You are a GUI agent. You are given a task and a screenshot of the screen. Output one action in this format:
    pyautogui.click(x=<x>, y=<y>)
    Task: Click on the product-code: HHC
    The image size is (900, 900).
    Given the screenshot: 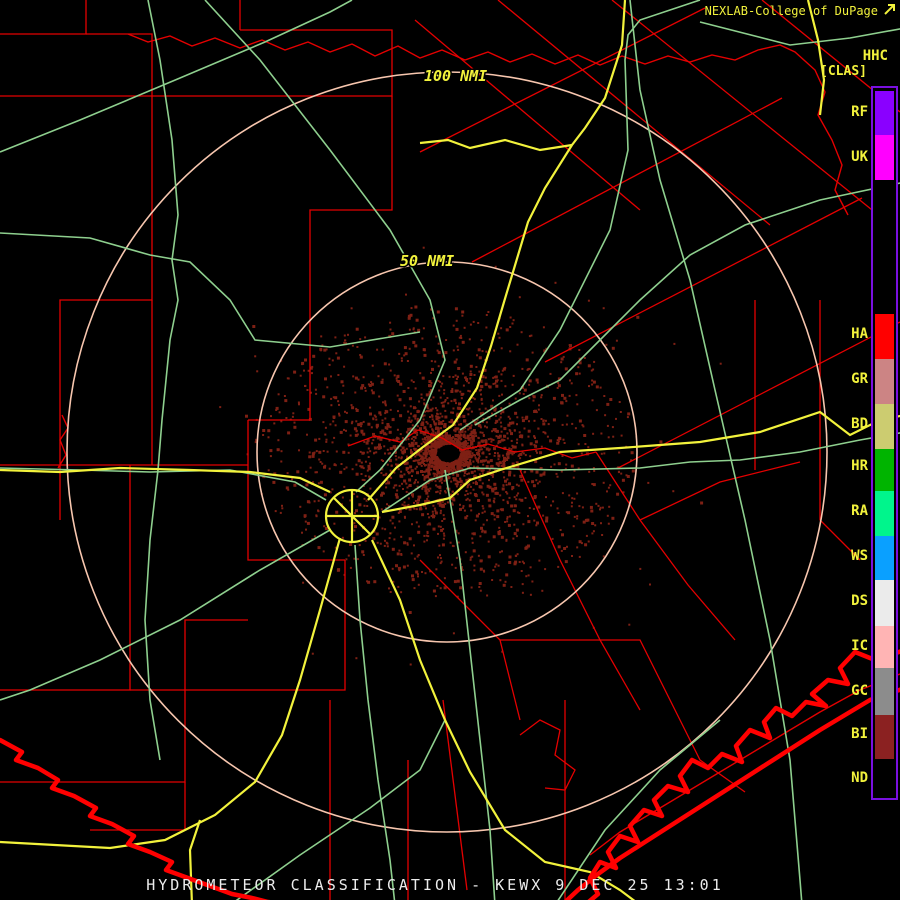 What is the action you would take?
    pyautogui.click(x=875, y=56)
    